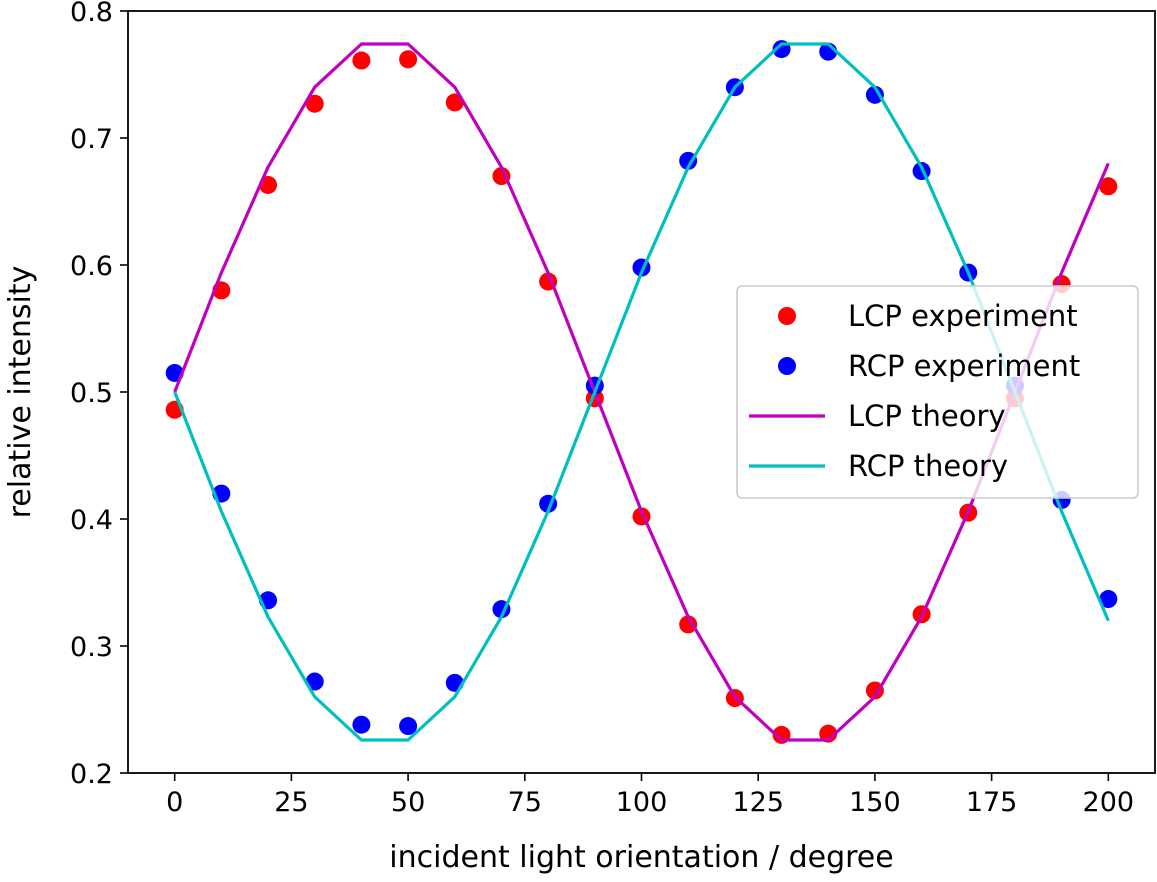 This screenshot has height=882, width=1157. Describe the element at coordinates (91, 14) in the screenshot. I see `y-tick-label-6: 0.8` at that location.